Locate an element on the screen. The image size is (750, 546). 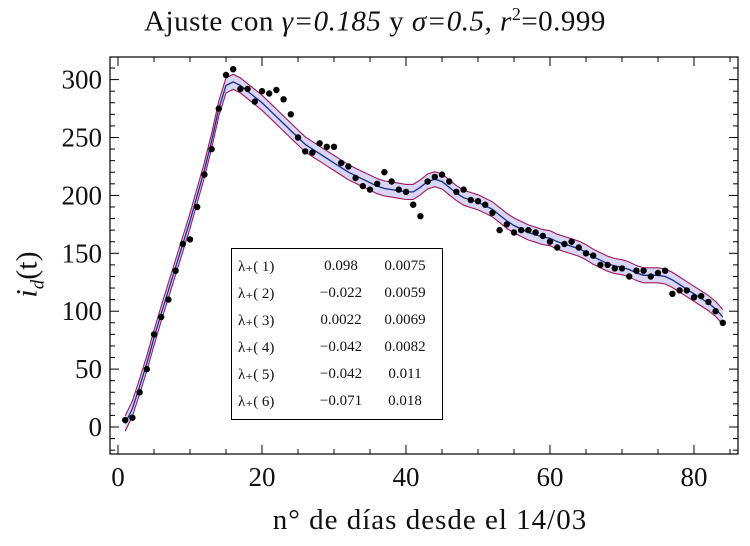
parameter-row: λ₊( 5) −0.042 0.011 is located at coordinates (337, 374).